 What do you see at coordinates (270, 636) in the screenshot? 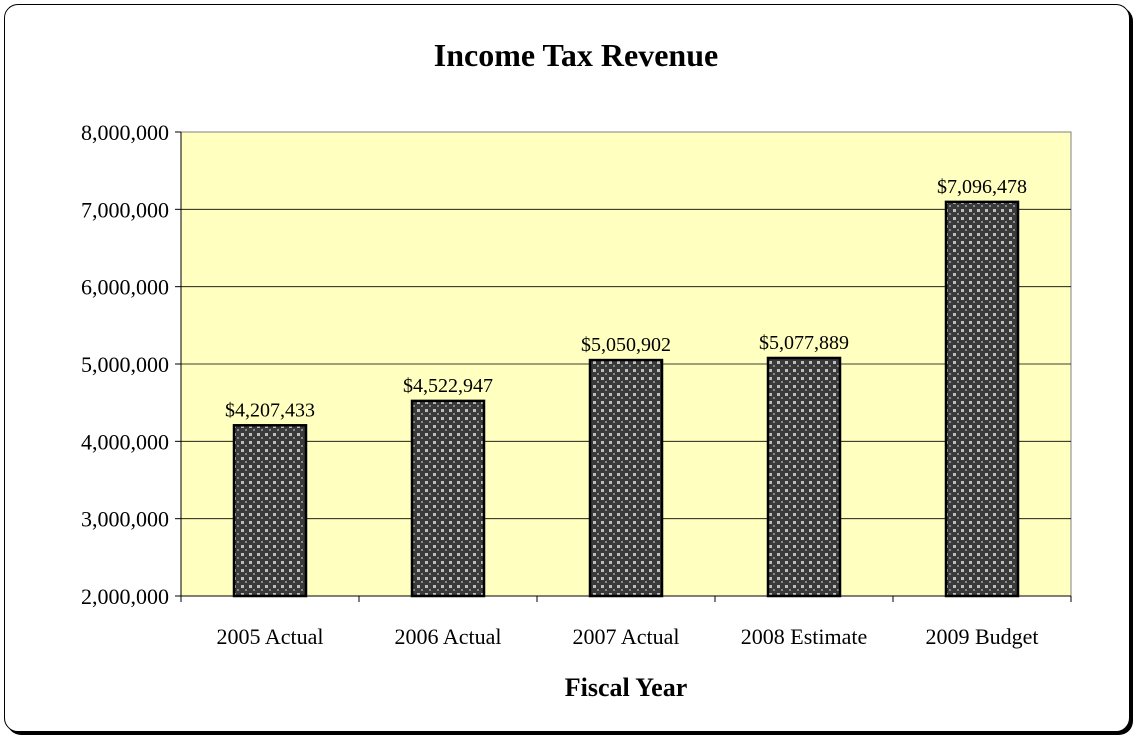
I see `x-tick-label: 2005 Actual` at bounding box center [270, 636].